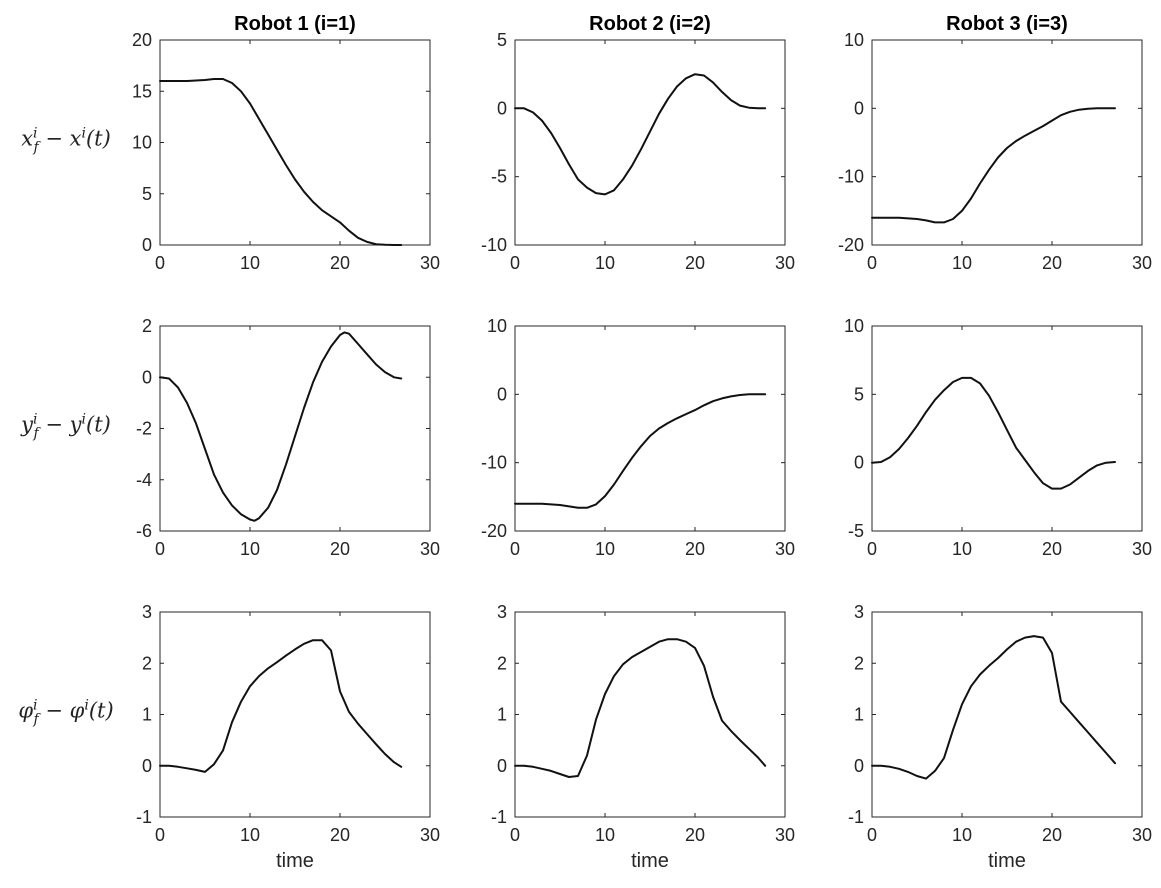 The image size is (1161, 888). Describe the element at coordinates (650, 24) in the screenshot. I see `subplot-title: Robot 2 (i=2)` at that location.